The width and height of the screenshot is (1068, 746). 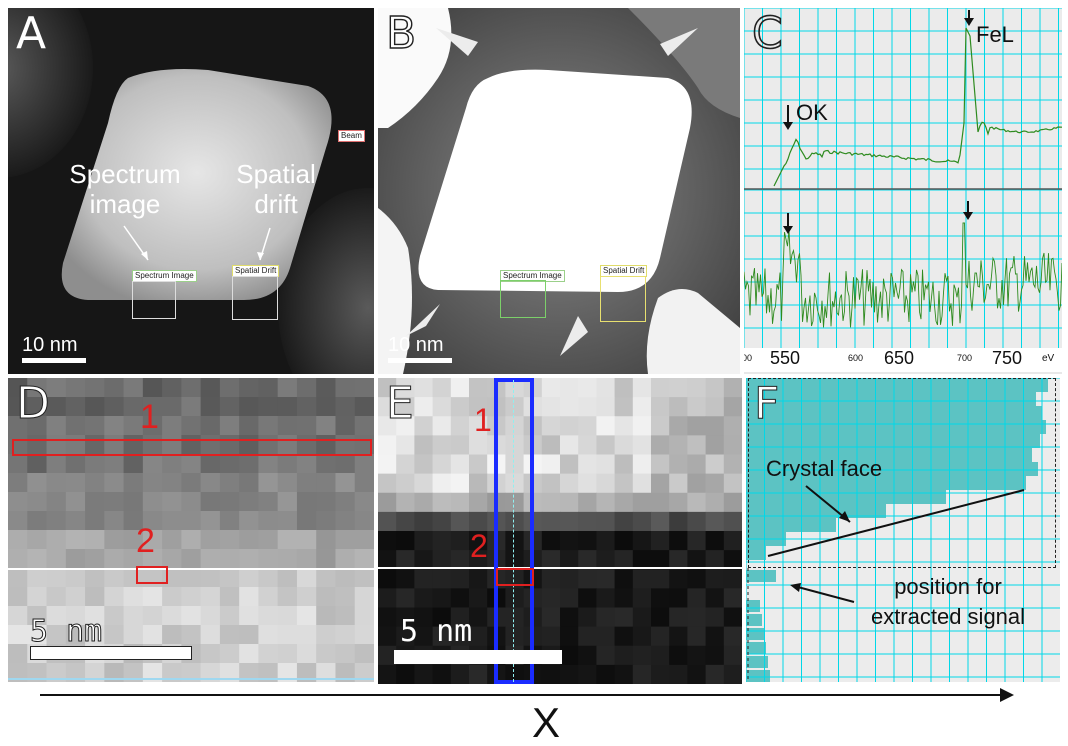 I want to click on scale-label-d: 5 nm, so click(x=66, y=632).